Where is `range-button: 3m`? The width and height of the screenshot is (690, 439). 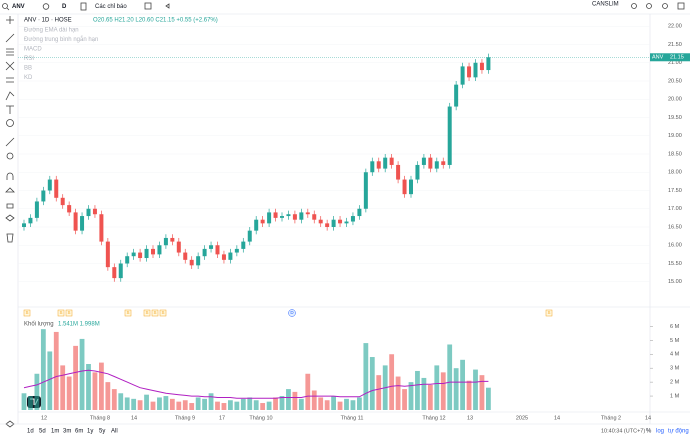 range-button: 3m is located at coordinates (67, 432).